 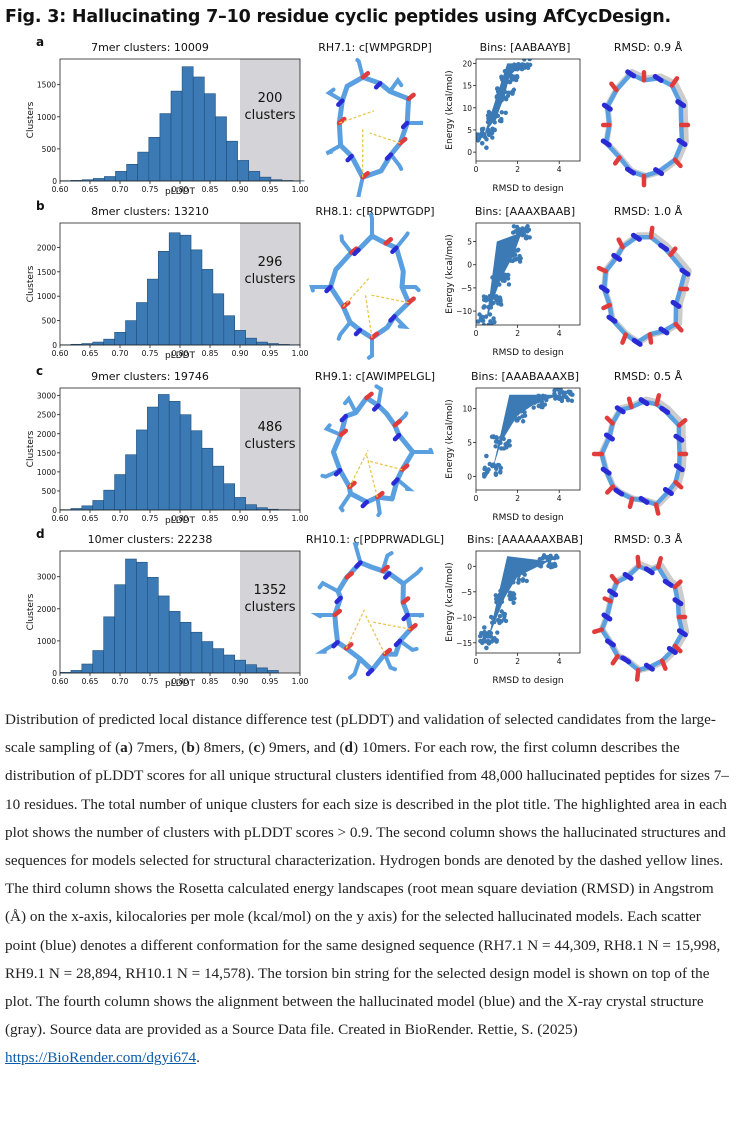 What do you see at coordinates (527, 518) in the screenshot?
I see `x-axis-label: RMSD to design` at bounding box center [527, 518].